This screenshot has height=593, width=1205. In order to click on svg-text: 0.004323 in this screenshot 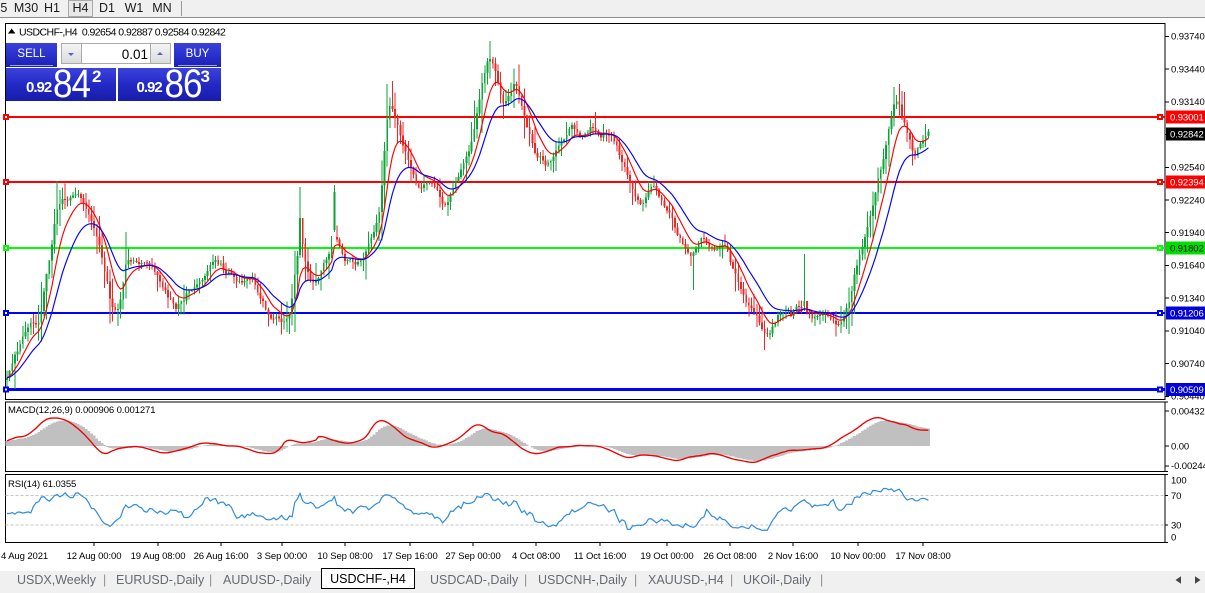, I will do `click(1188, 411)`.